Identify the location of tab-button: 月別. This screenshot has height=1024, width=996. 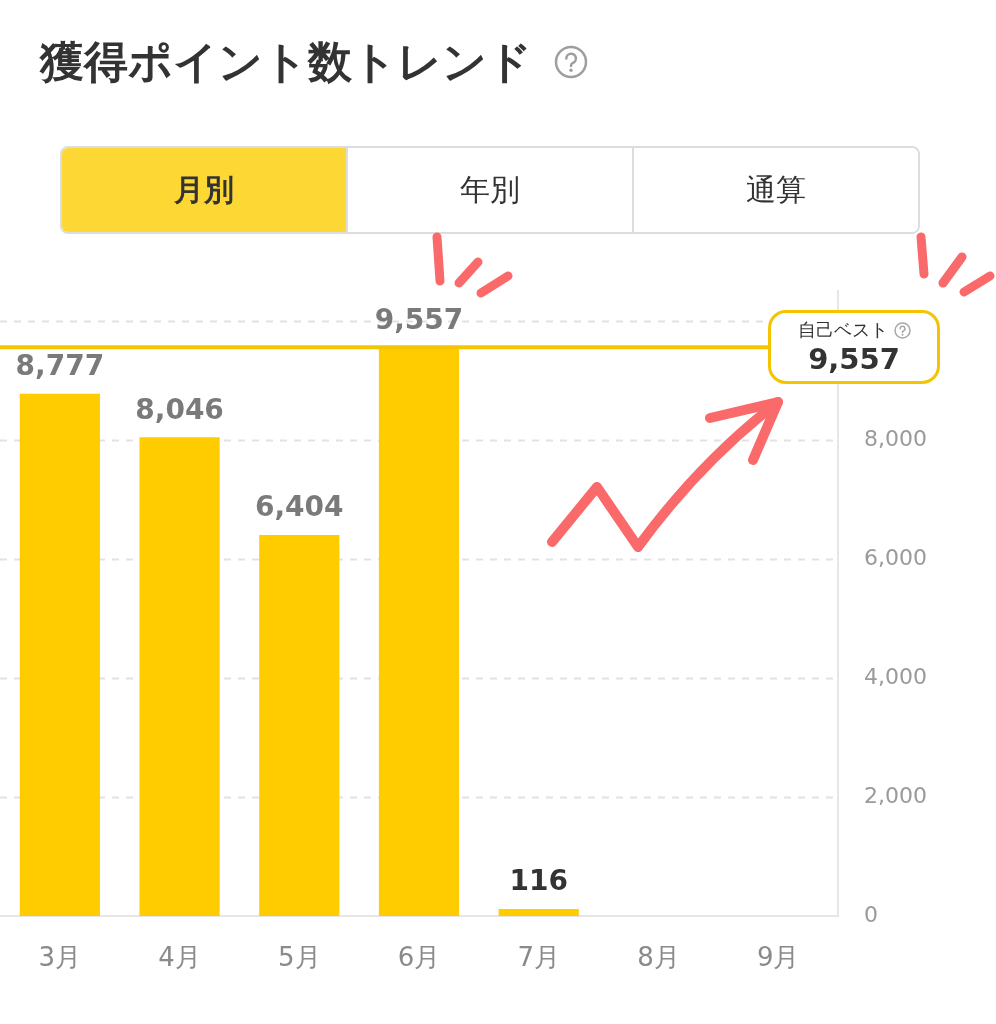
(204, 190).